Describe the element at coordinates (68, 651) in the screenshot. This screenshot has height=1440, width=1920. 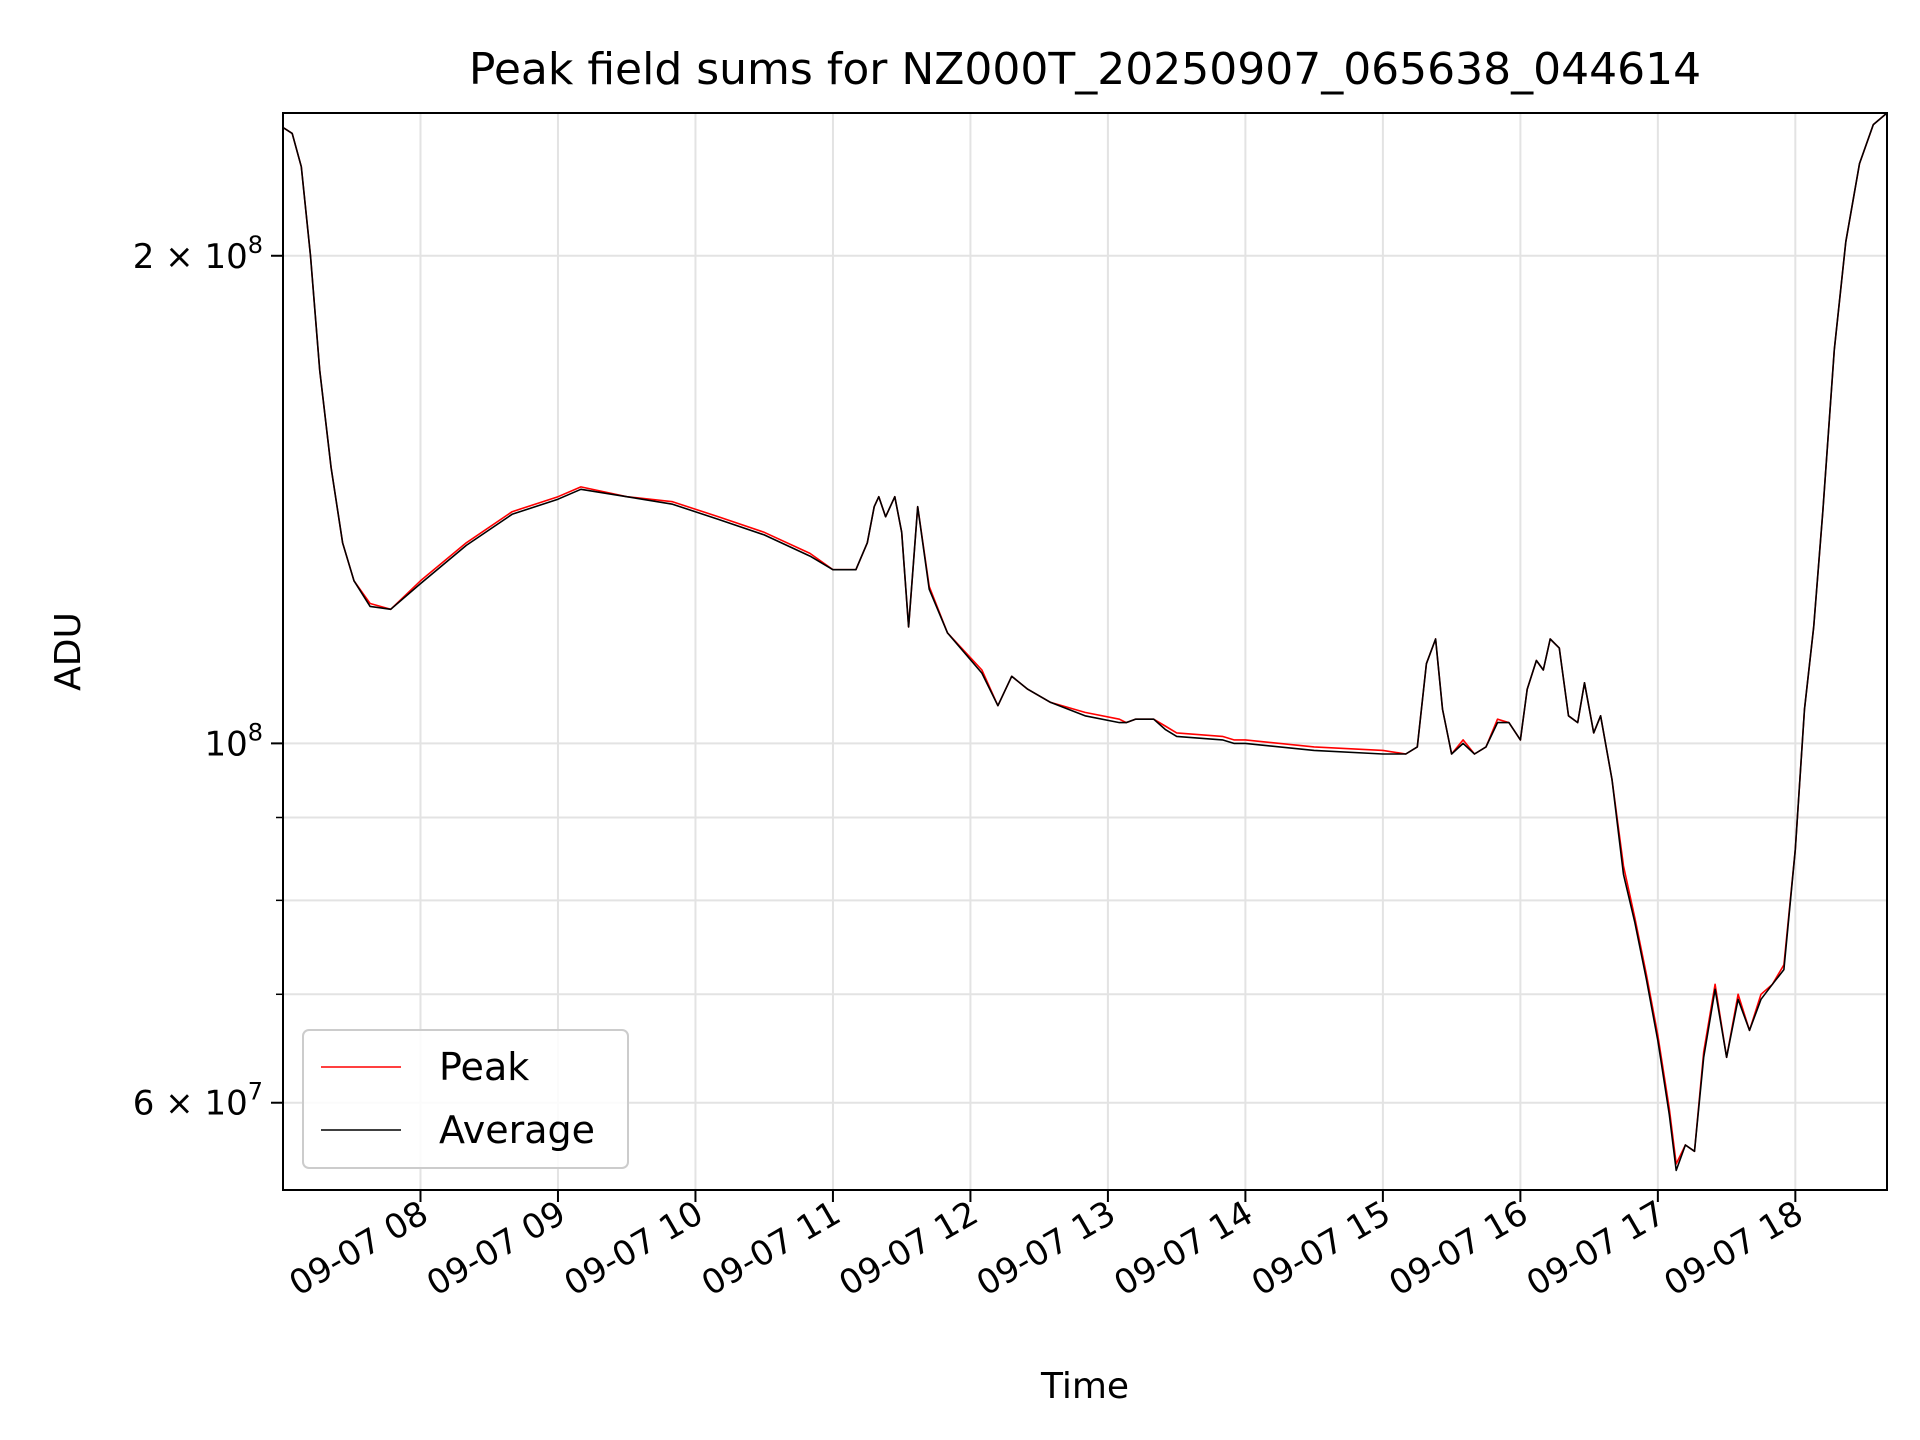
I see `y-axis-label: ADU` at that location.